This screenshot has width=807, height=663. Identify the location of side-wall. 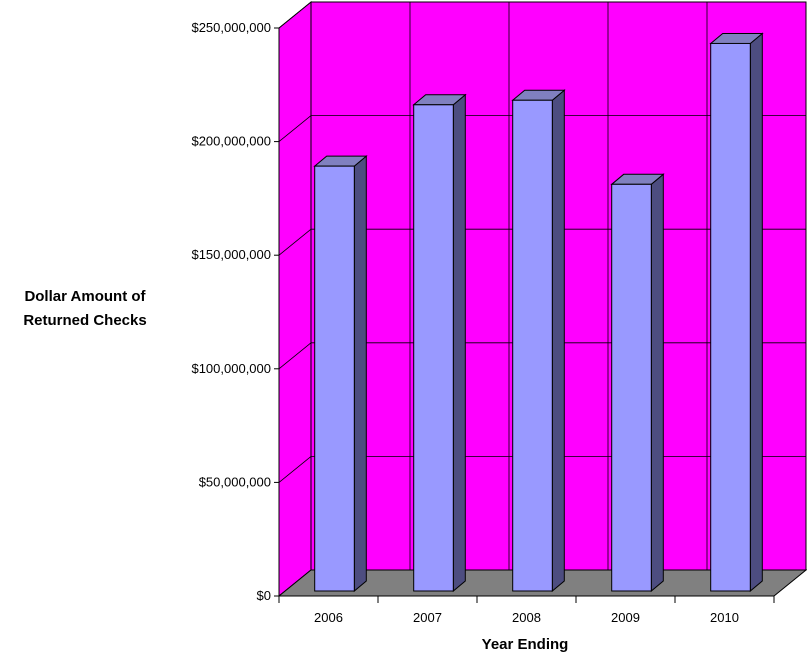
(295, 299).